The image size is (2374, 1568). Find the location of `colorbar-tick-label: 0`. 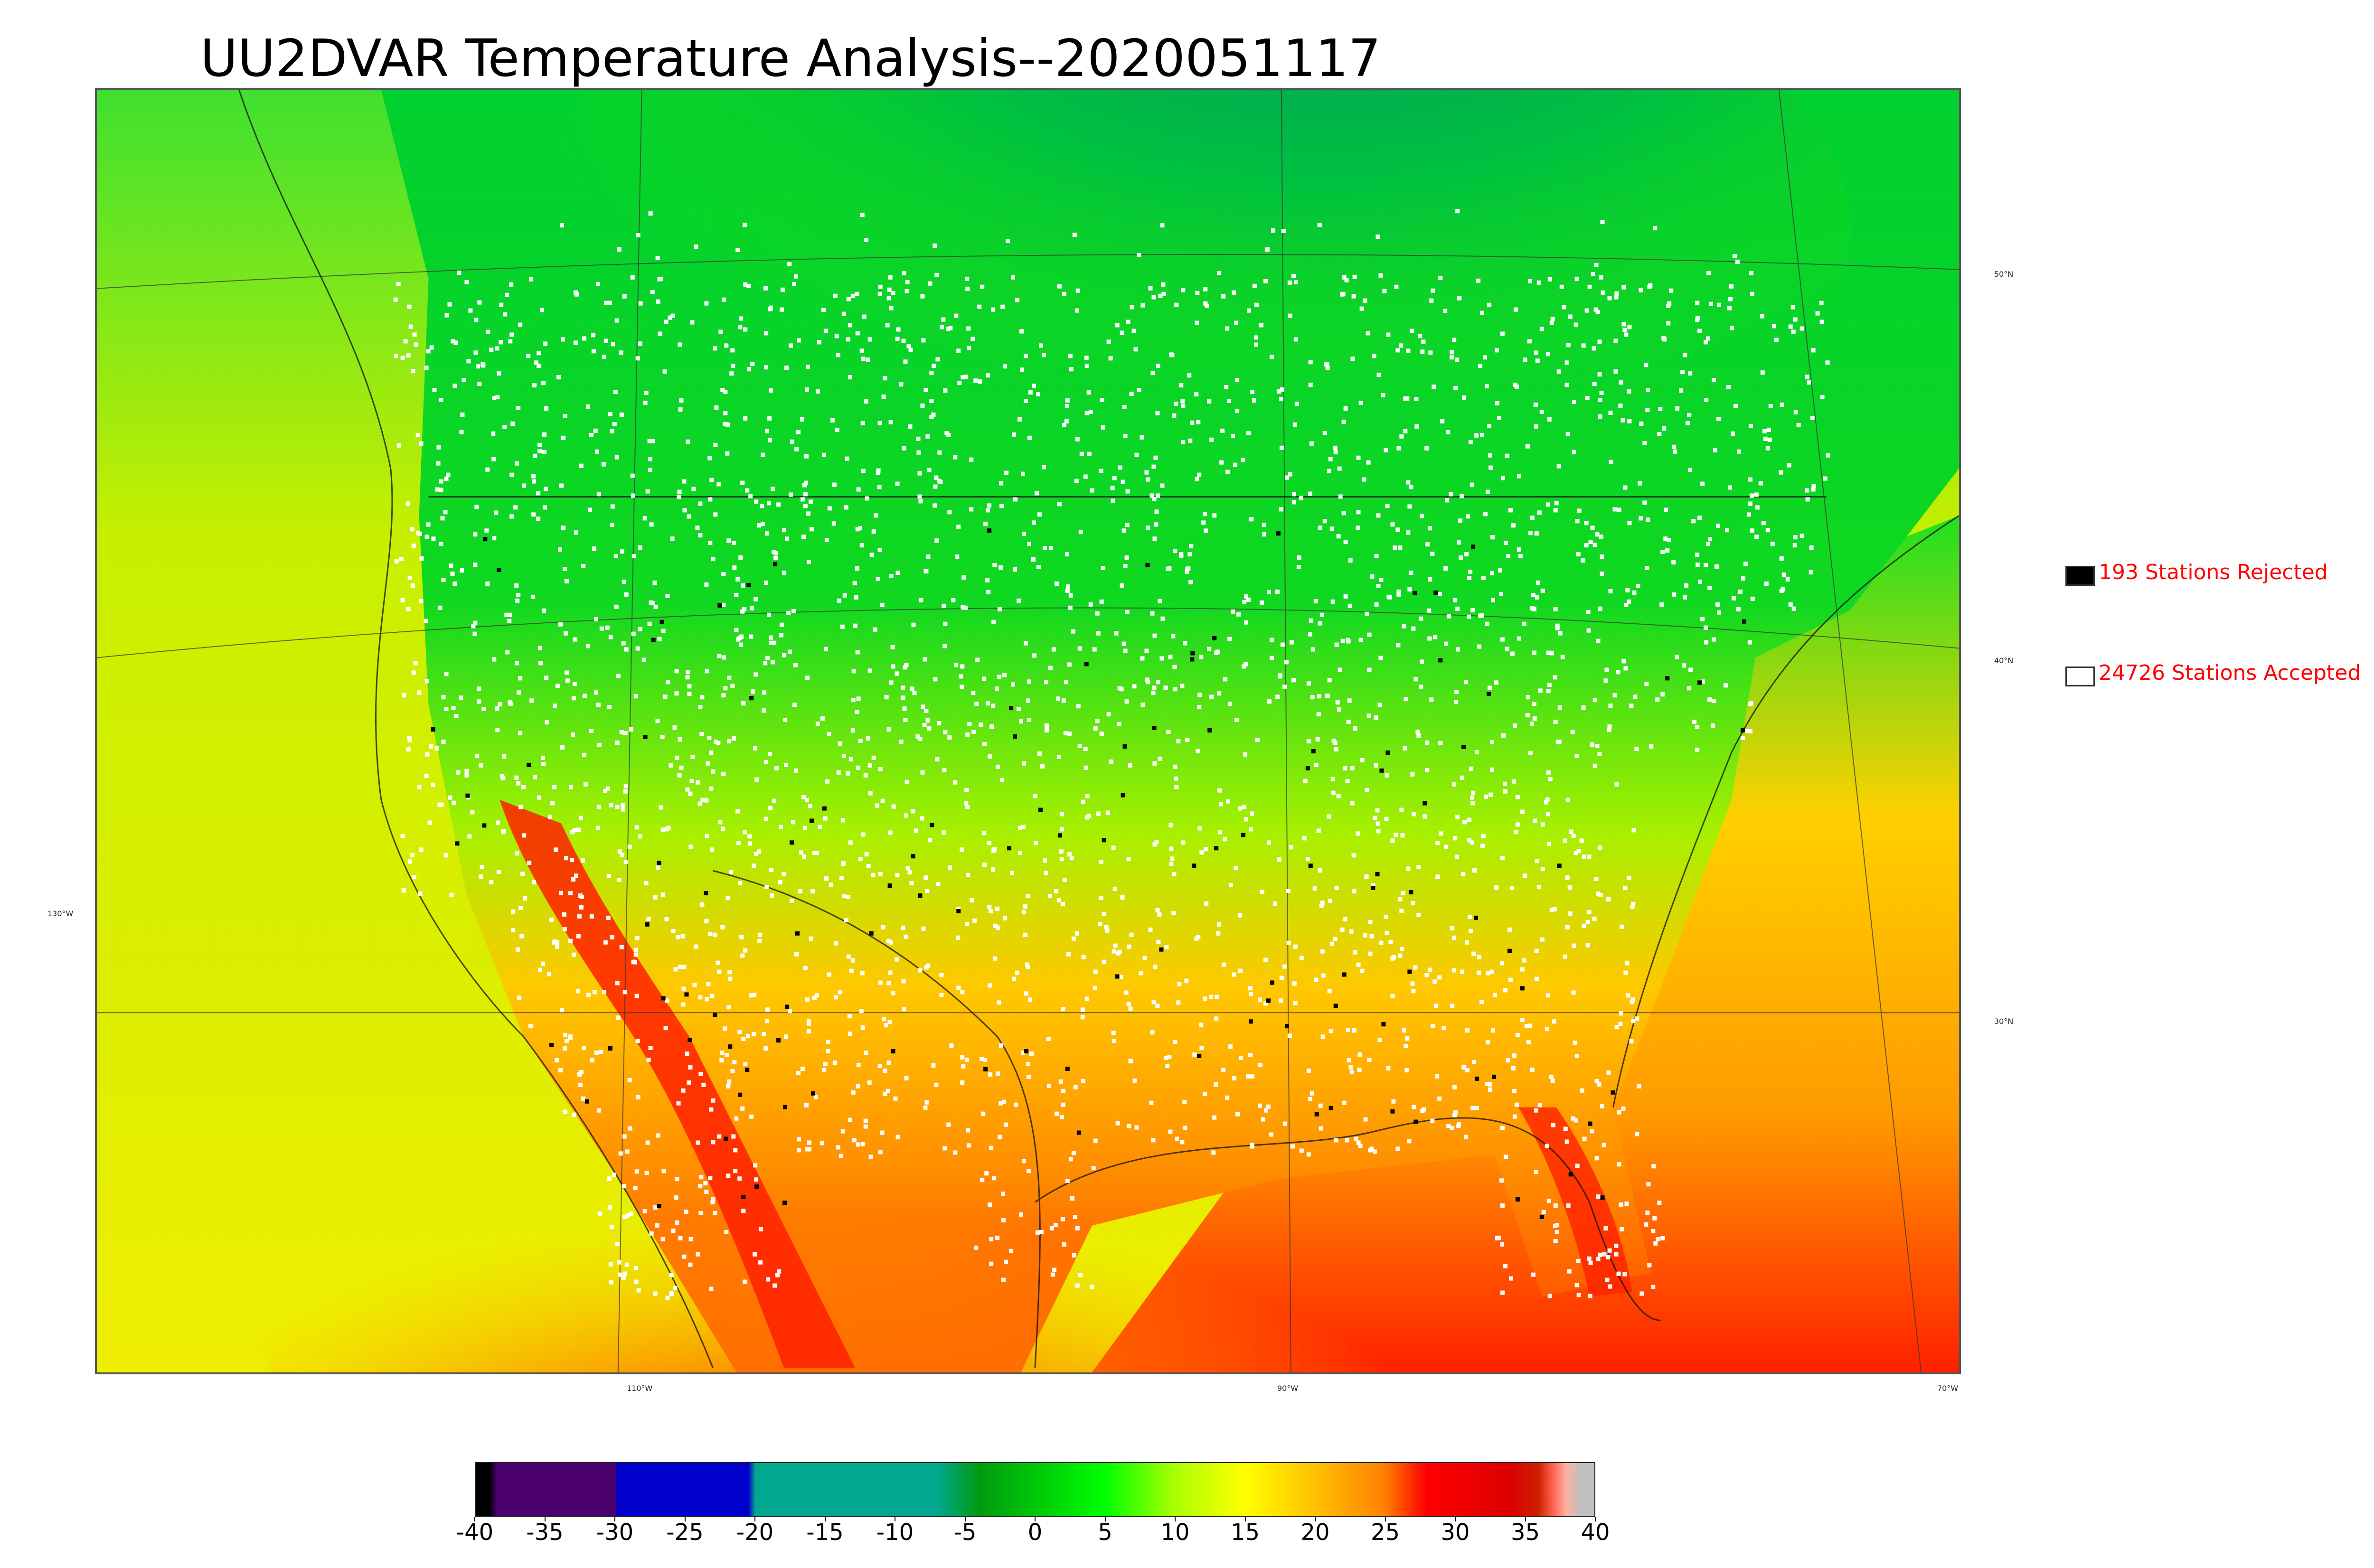

colorbar-tick-label: 0 is located at coordinates (1035, 1533).